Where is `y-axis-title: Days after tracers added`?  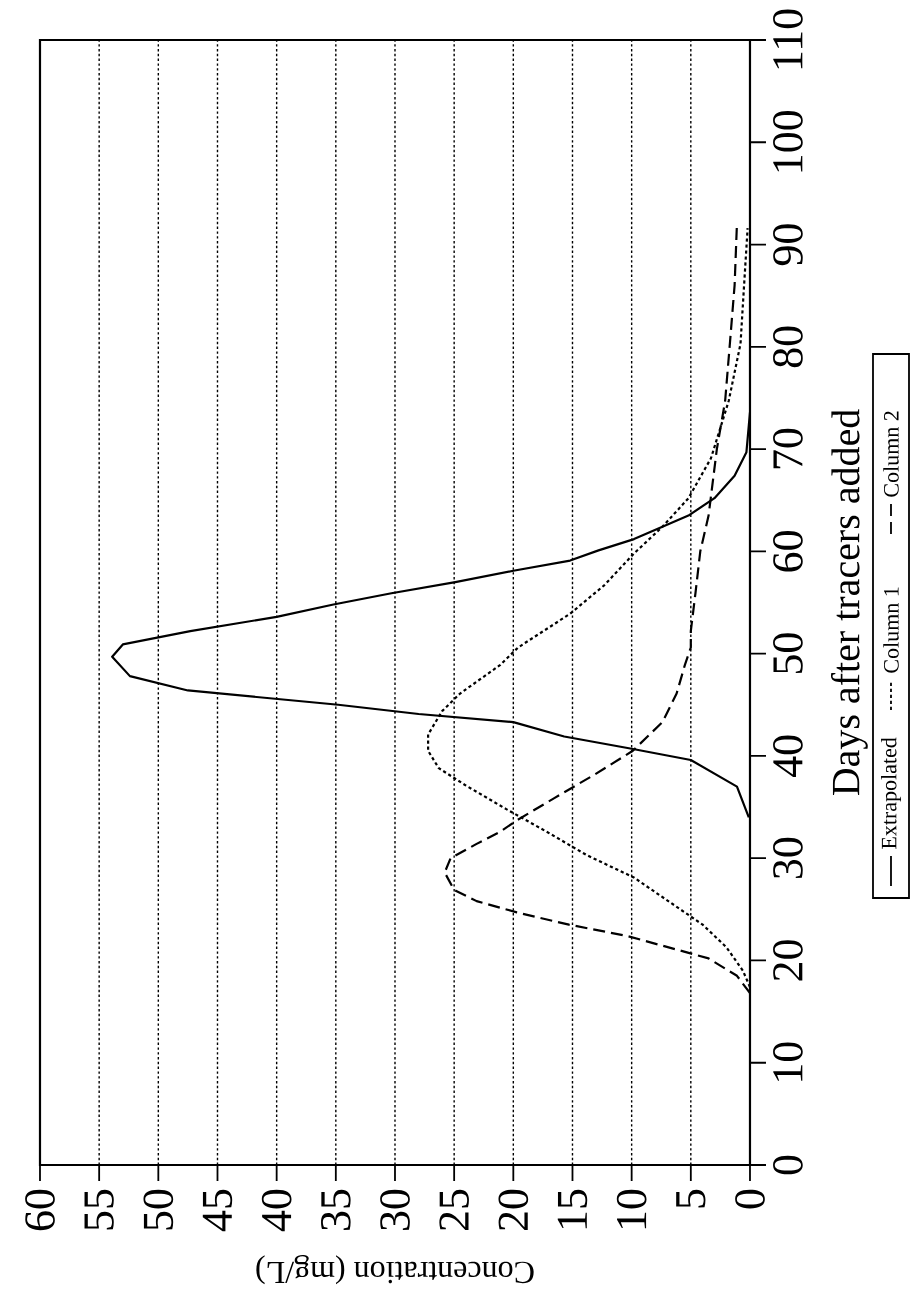
y-axis-title: Days after tracers added is located at coordinates (849, 602).